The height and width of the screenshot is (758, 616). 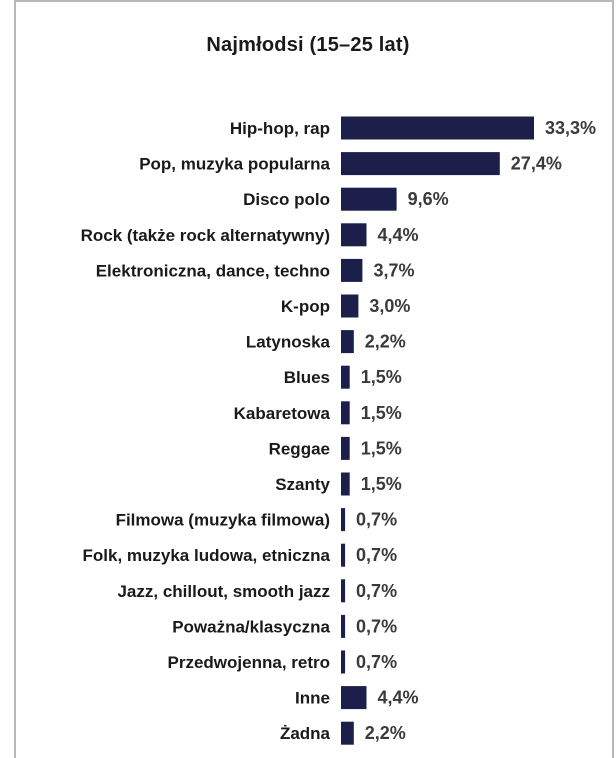 What do you see at coordinates (205, 235) in the screenshot?
I see `category-label: Rock (także rock alternatywny)` at bounding box center [205, 235].